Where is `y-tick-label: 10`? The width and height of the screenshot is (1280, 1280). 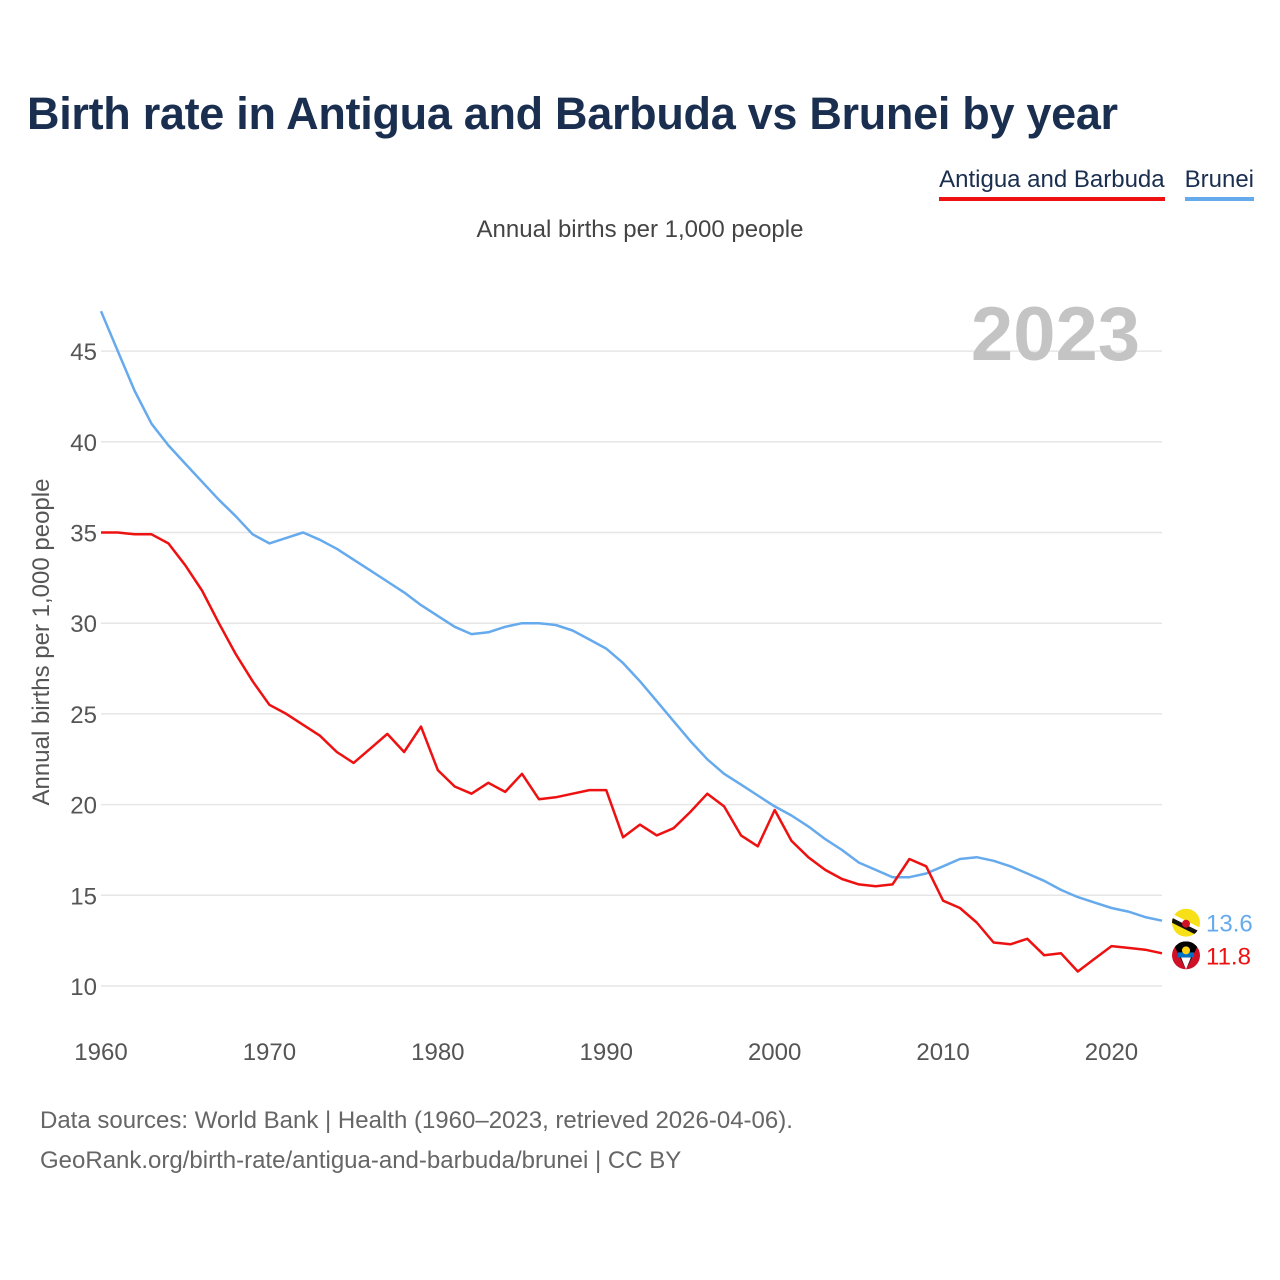
y-tick-label: 10 is located at coordinates (83, 987).